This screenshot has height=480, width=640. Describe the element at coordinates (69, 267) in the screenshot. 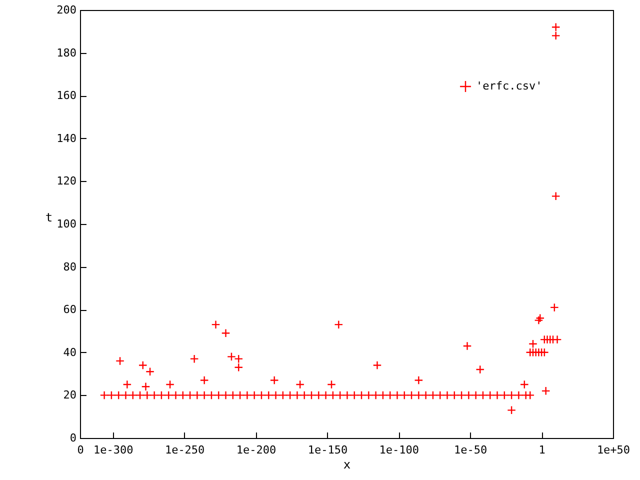

I see `y-tick-label: 80` at that location.